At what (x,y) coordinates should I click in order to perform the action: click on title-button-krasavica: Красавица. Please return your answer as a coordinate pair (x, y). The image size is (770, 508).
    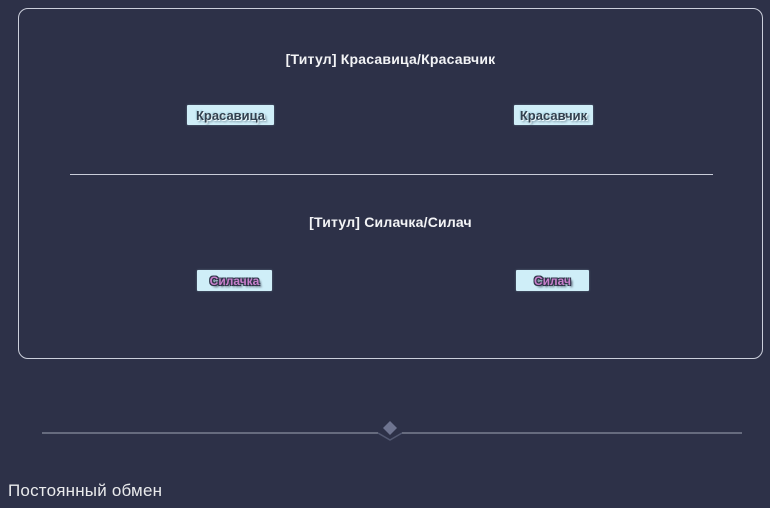
    Looking at the image, I should click on (230, 115).